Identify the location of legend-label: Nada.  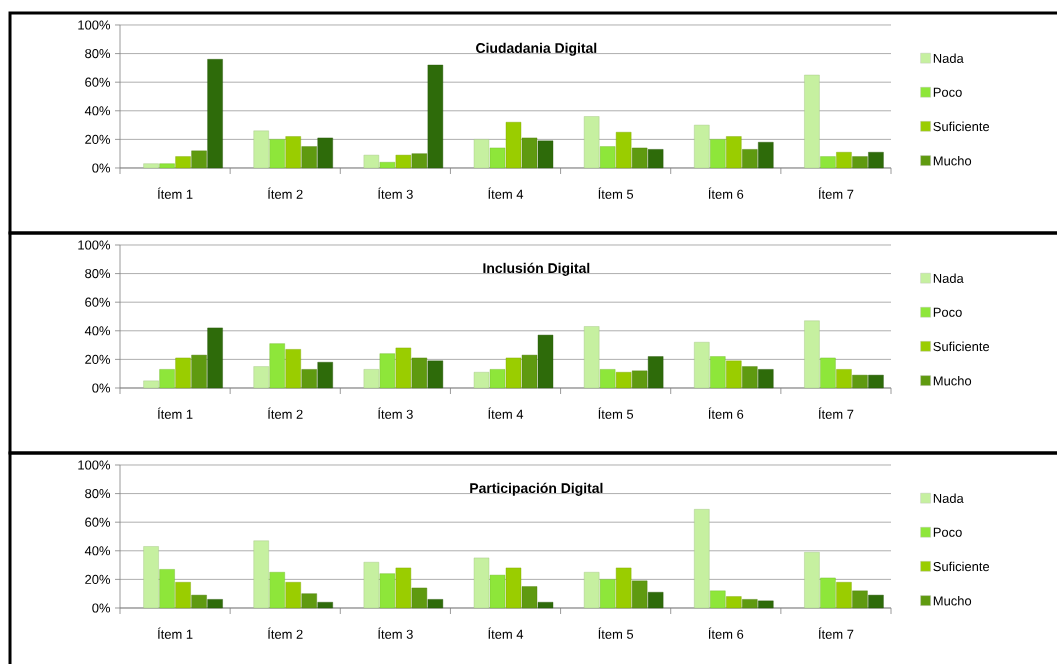
(948, 498).